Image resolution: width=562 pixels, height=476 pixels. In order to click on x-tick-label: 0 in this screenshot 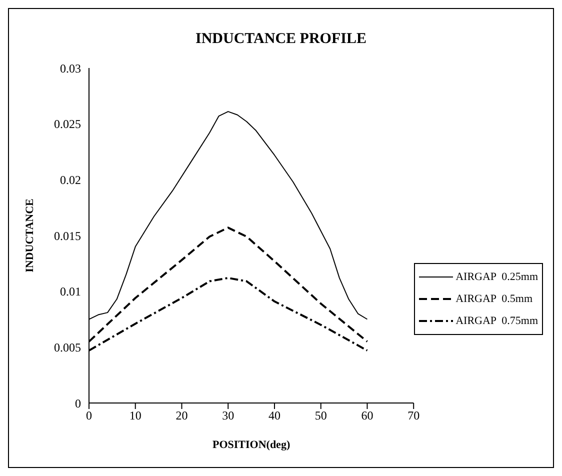, I will do `click(89, 415)`.